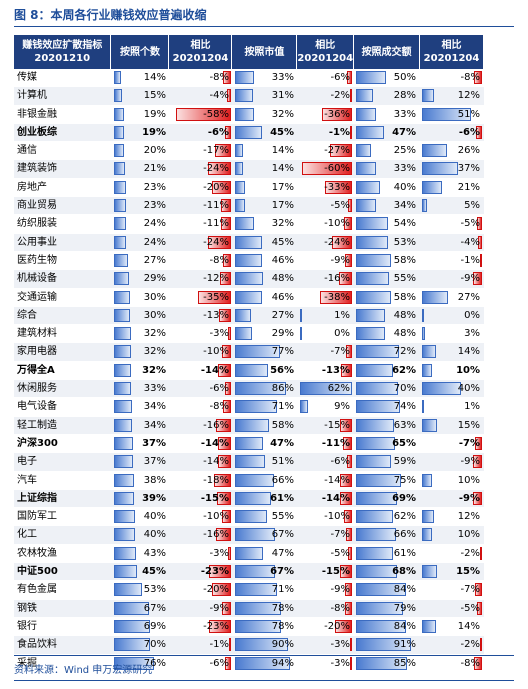  Describe the element at coordinates (37, 224) in the screenshot. I see `row-name: 纺织服装` at that location.